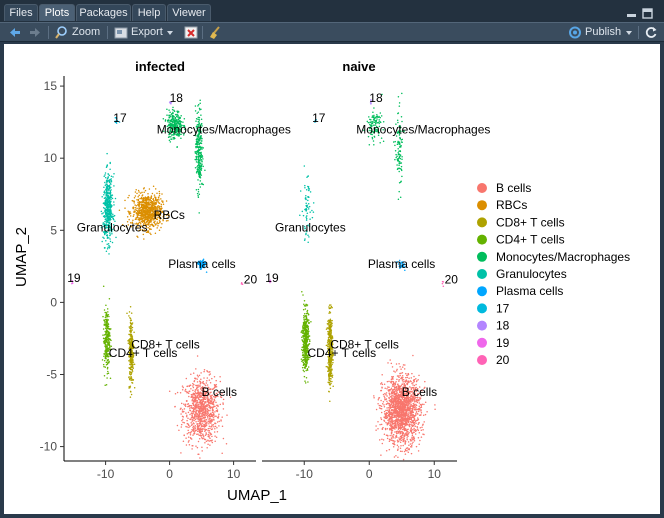  I want to click on minimize-icon, so click(631, 11).